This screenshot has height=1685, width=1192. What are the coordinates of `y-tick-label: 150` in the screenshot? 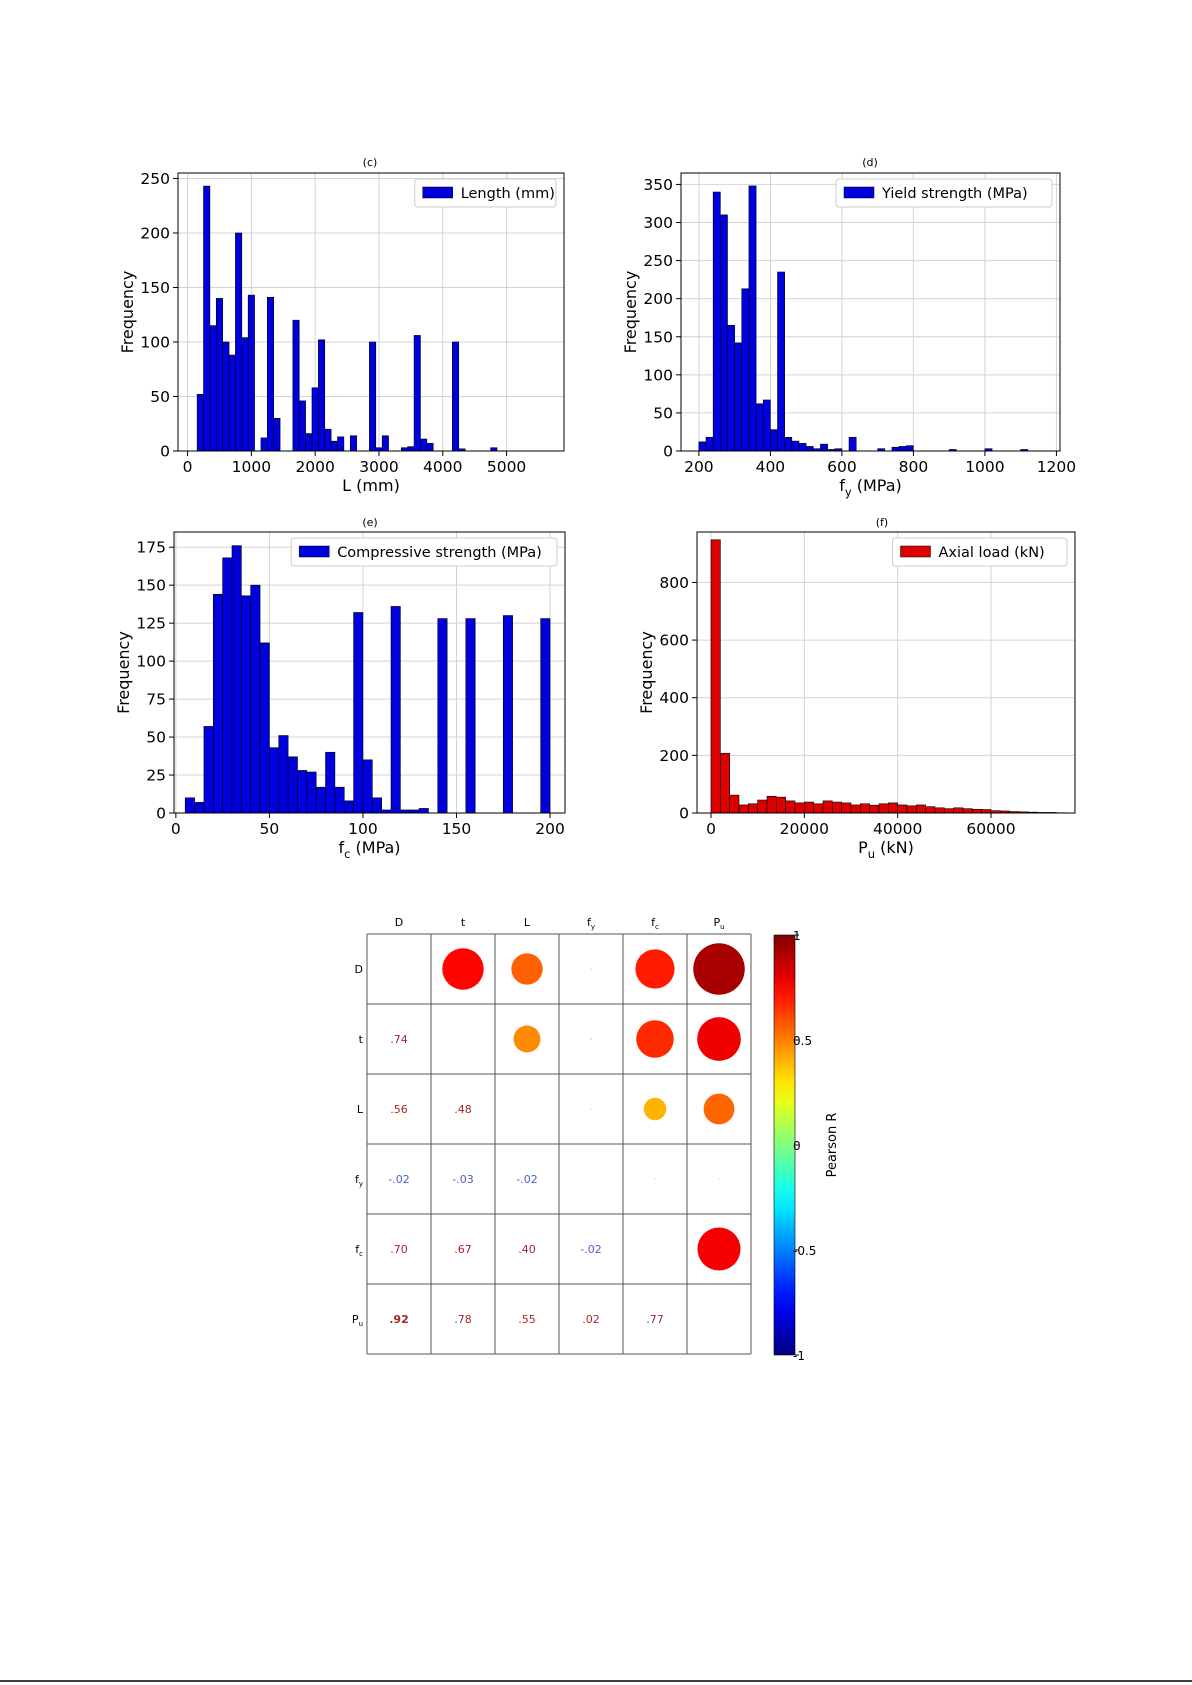 It's located at (658, 337).